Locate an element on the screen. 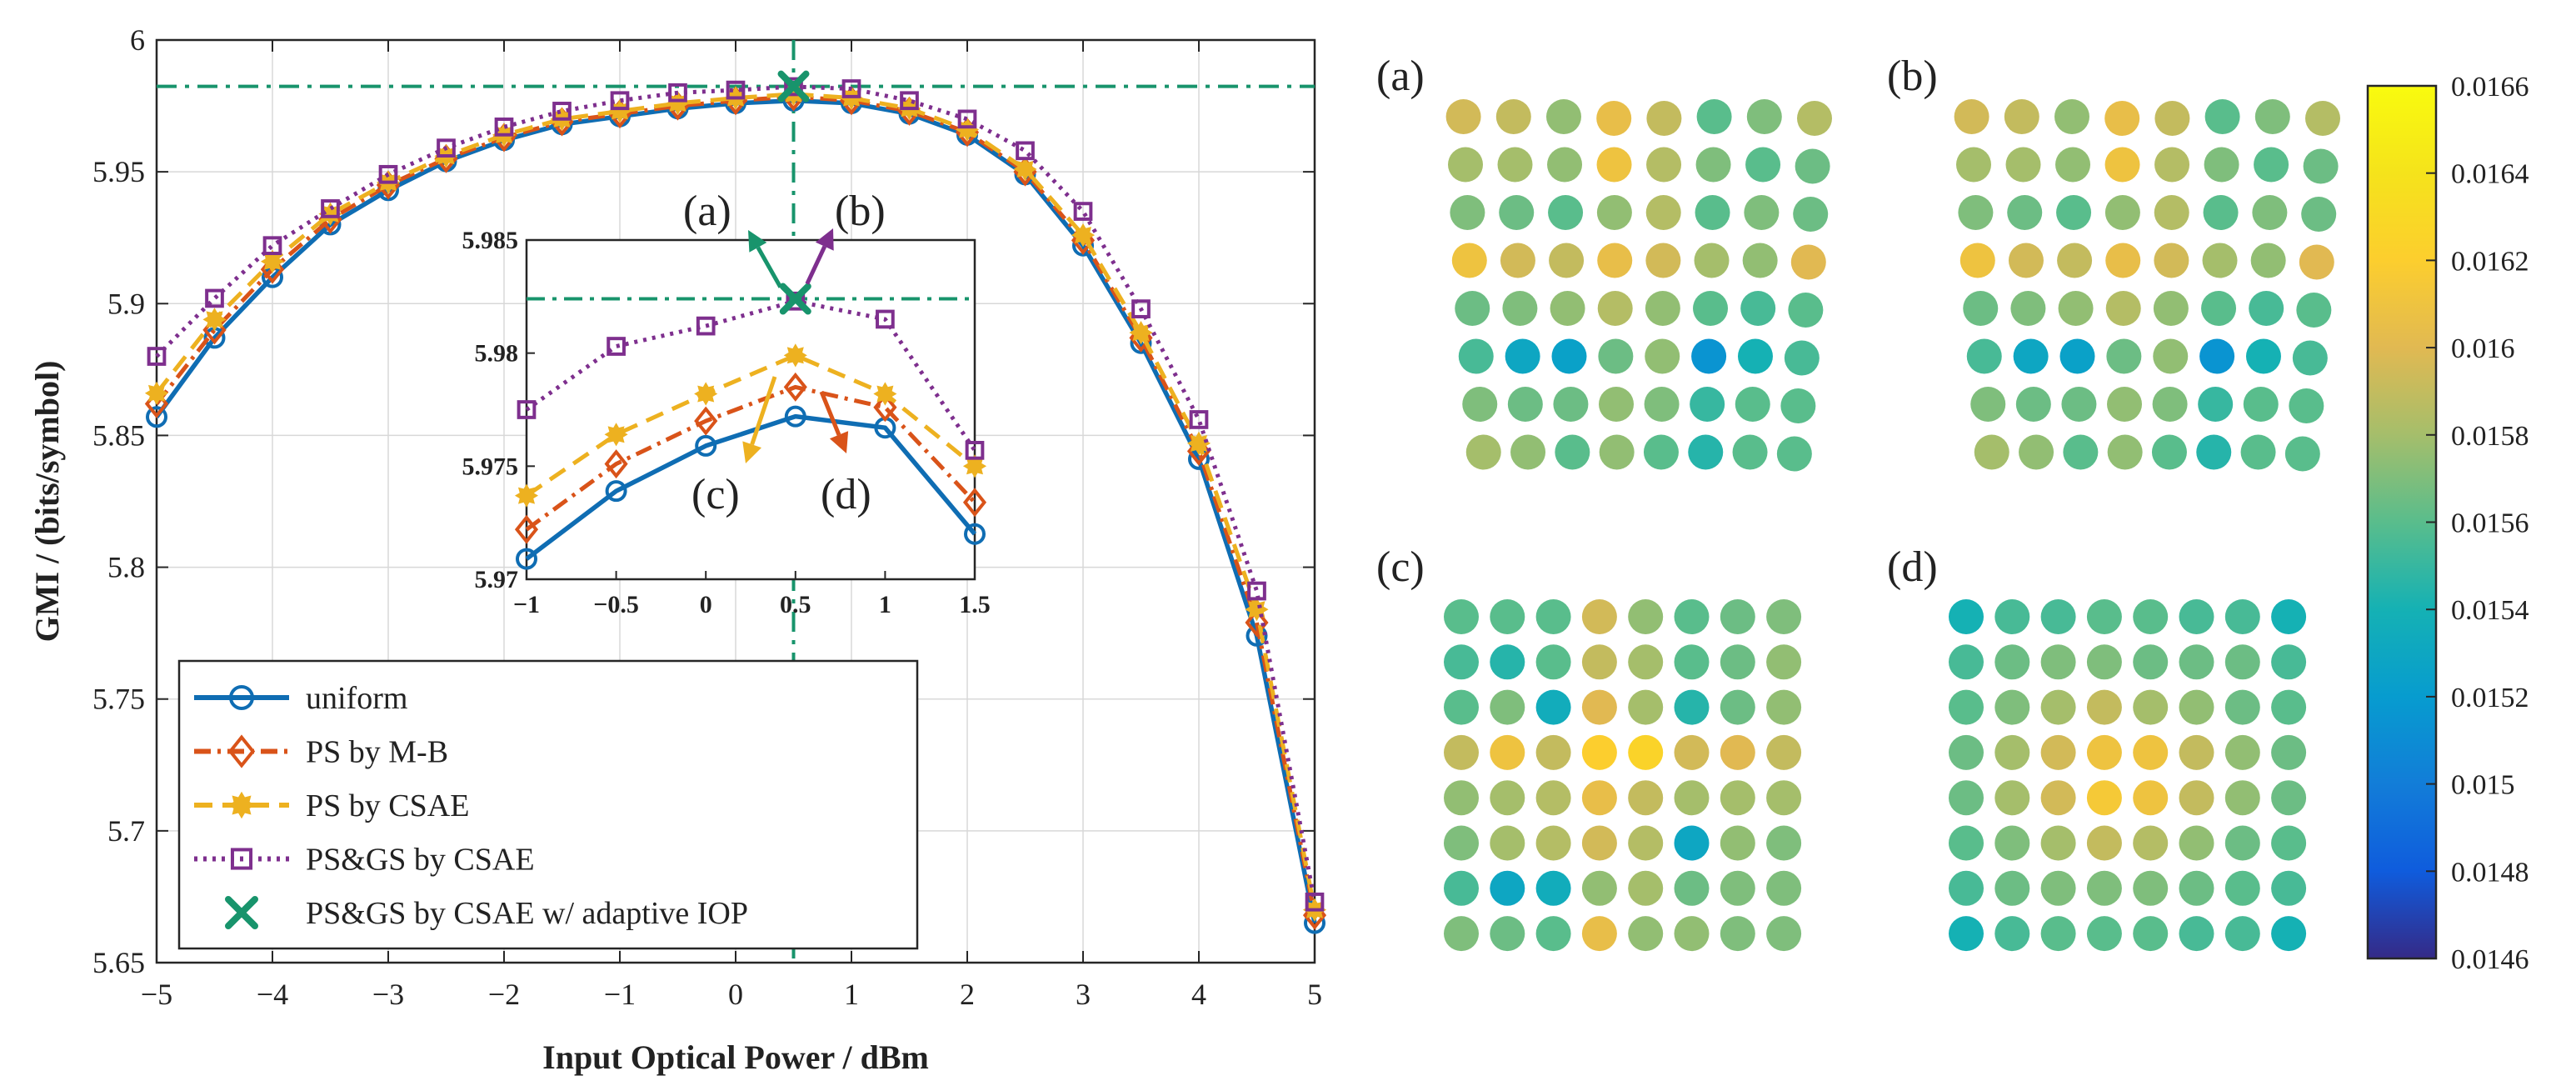 This screenshot has height=1091, width=2576. x-tick-label: −5 is located at coordinates (156, 995).